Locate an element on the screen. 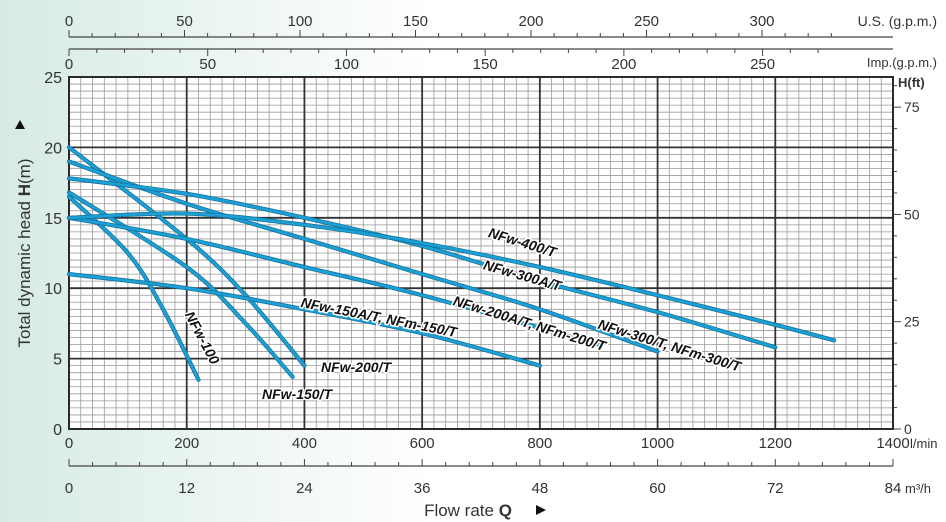  m3h-tick-label: 36 is located at coordinates (422, 488).